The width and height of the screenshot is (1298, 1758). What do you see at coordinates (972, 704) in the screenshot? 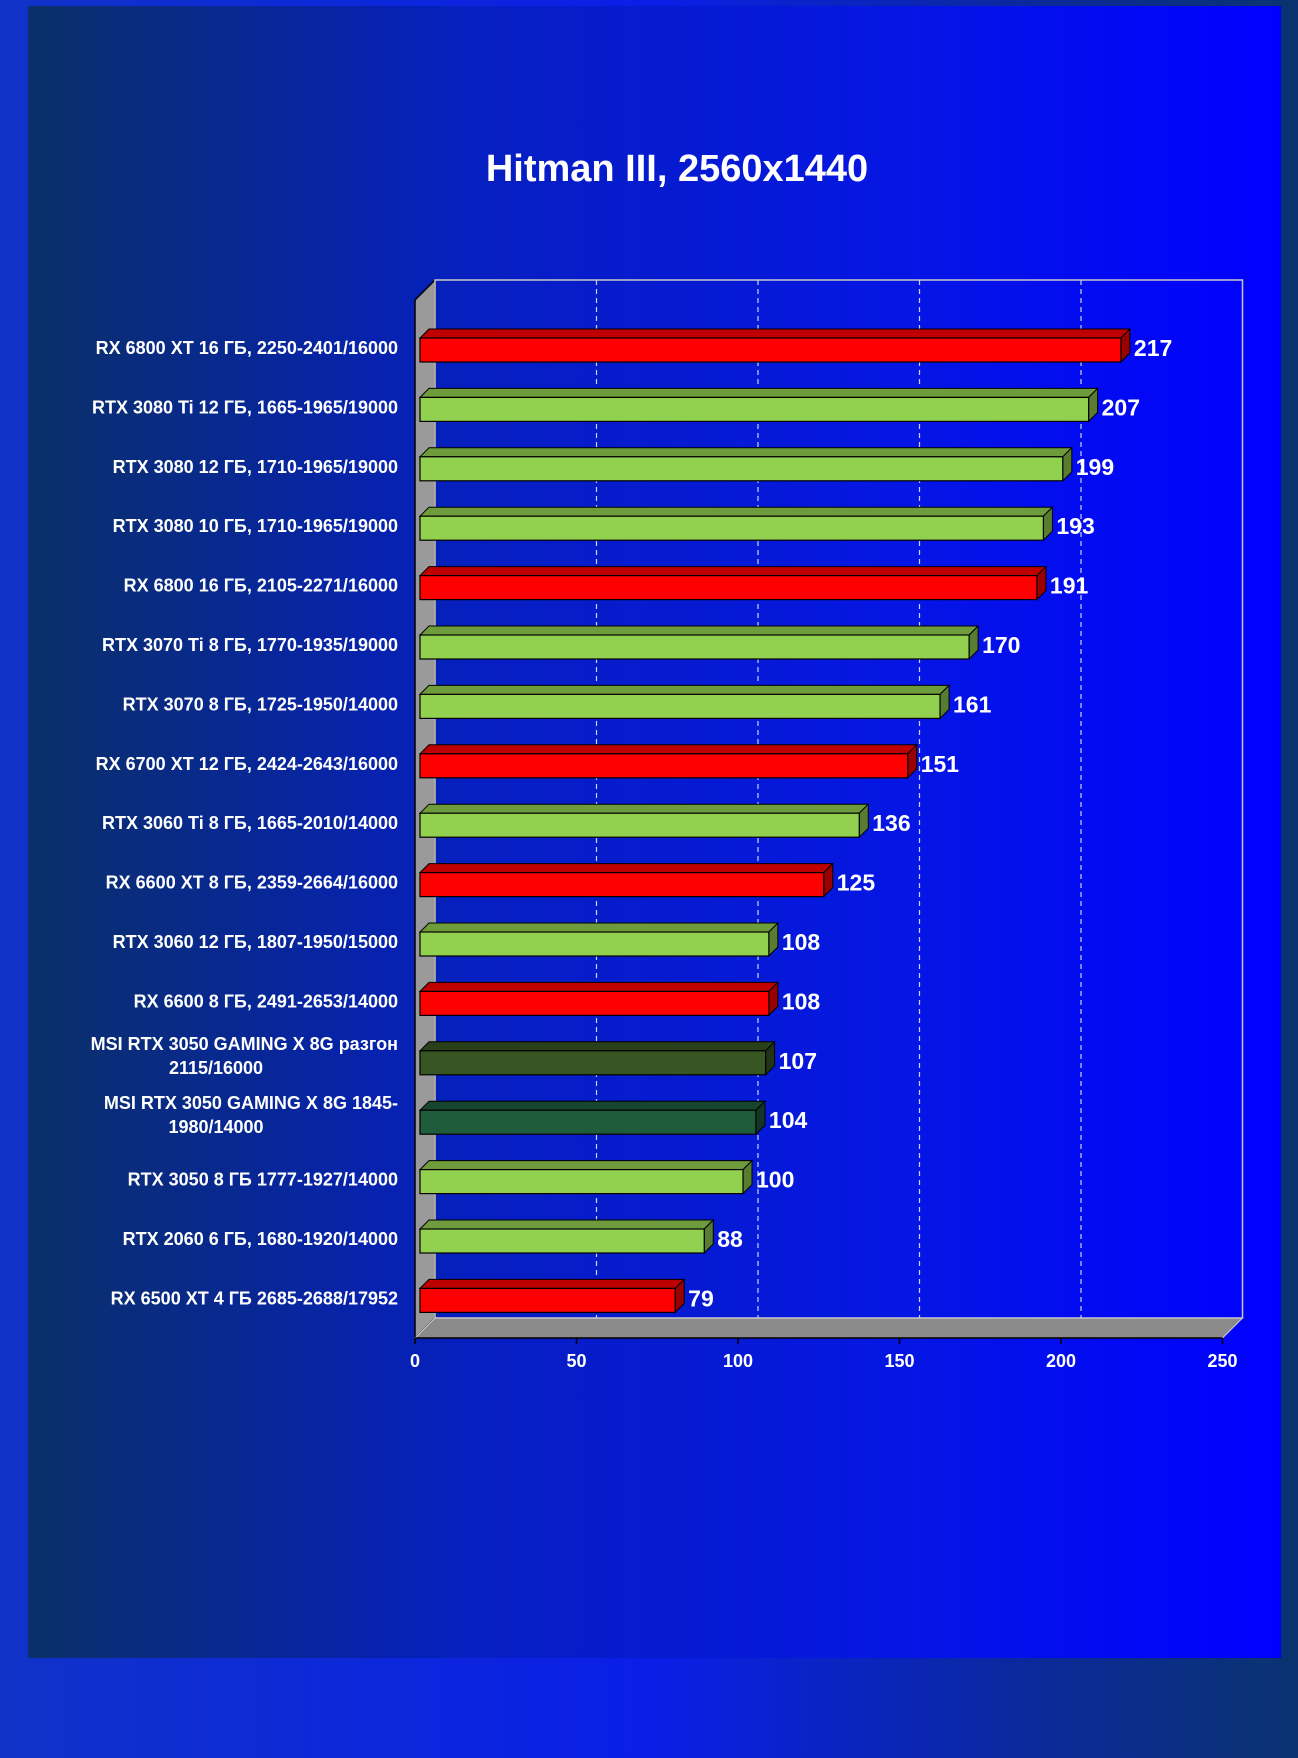
I see `value-label: 161` at bounding box center [972, 704].